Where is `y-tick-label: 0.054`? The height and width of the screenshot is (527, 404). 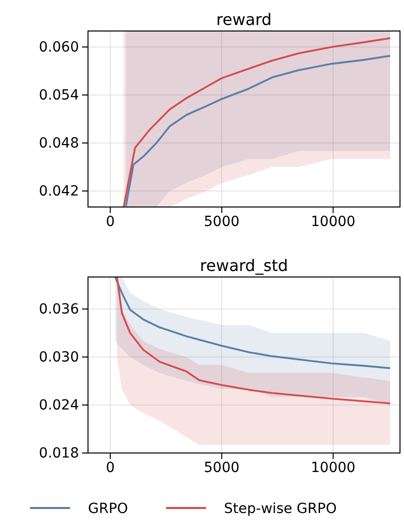
y-tick-label: 0.054 is located at coordinates (59, 95).